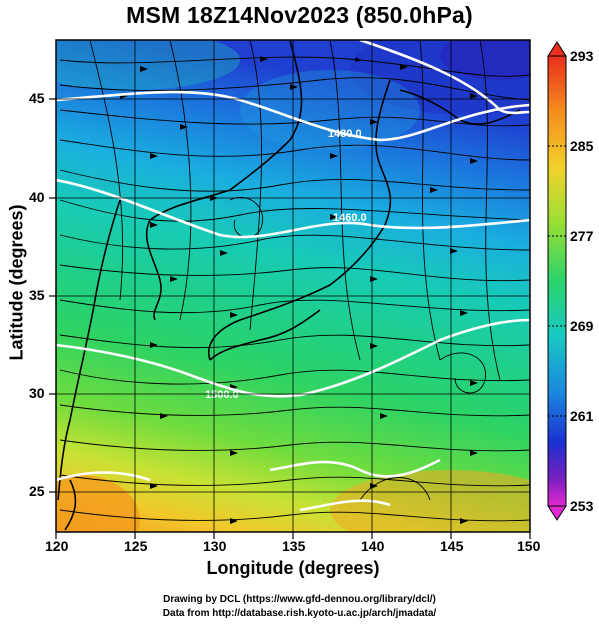 This screenshot has width=599, height=625. Describe the element at coordinates (37, 295) in the screenshot. I see `y-tick-35: 35` at that location.